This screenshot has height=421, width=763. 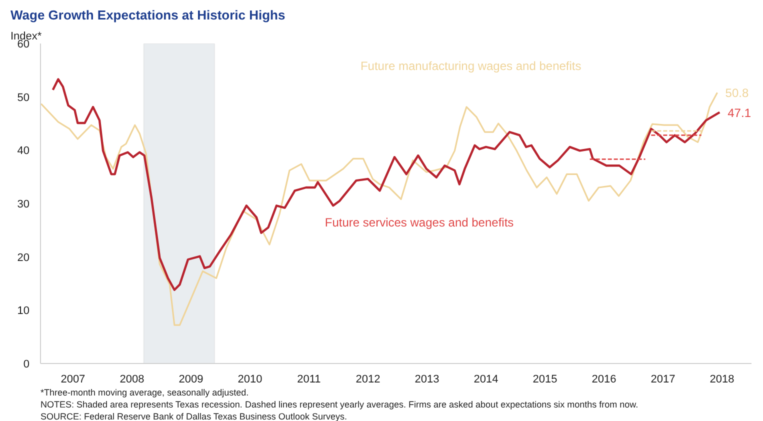 What do you see at coordinates (309, 380) in the screenshot?
I see `x-tick-label: 2011` at bounding box center [309, 380].